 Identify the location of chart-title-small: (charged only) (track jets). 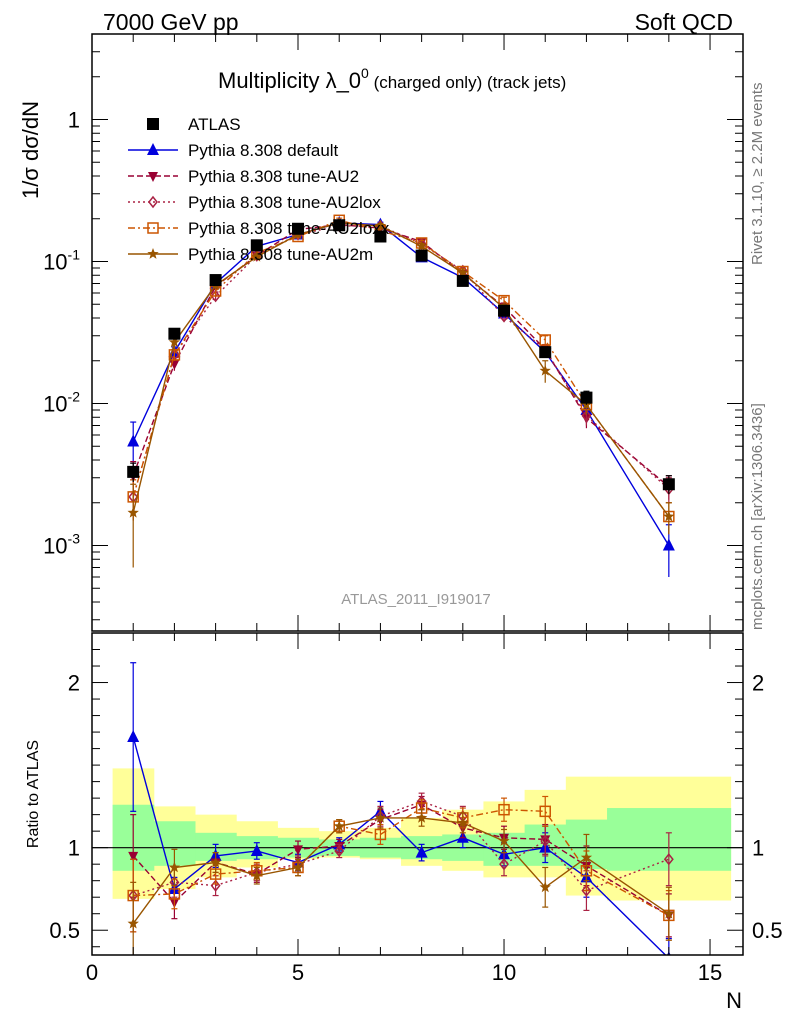
(467, 82).